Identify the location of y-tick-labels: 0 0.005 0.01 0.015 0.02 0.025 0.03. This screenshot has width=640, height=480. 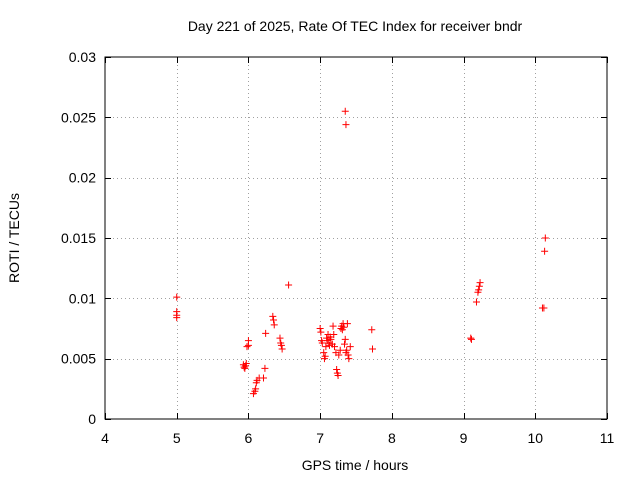
(78, 238).